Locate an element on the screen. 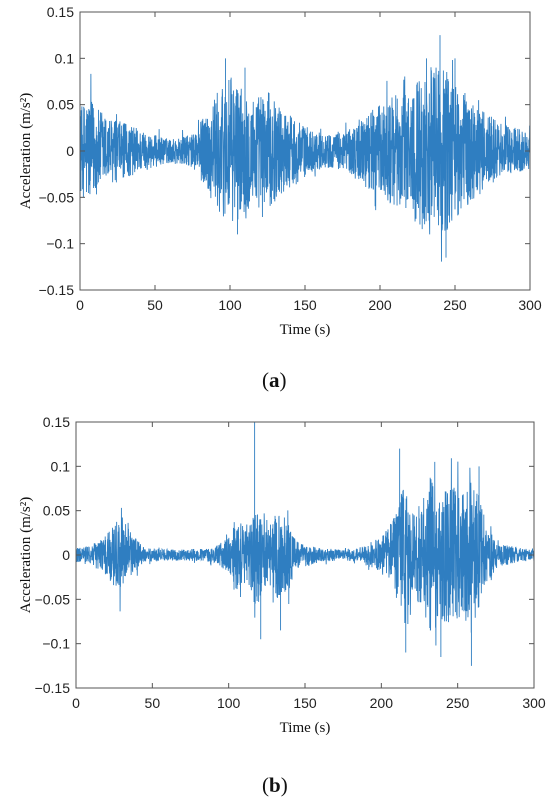  panel-label-a-letter: a is located at coordinates (274, 380).